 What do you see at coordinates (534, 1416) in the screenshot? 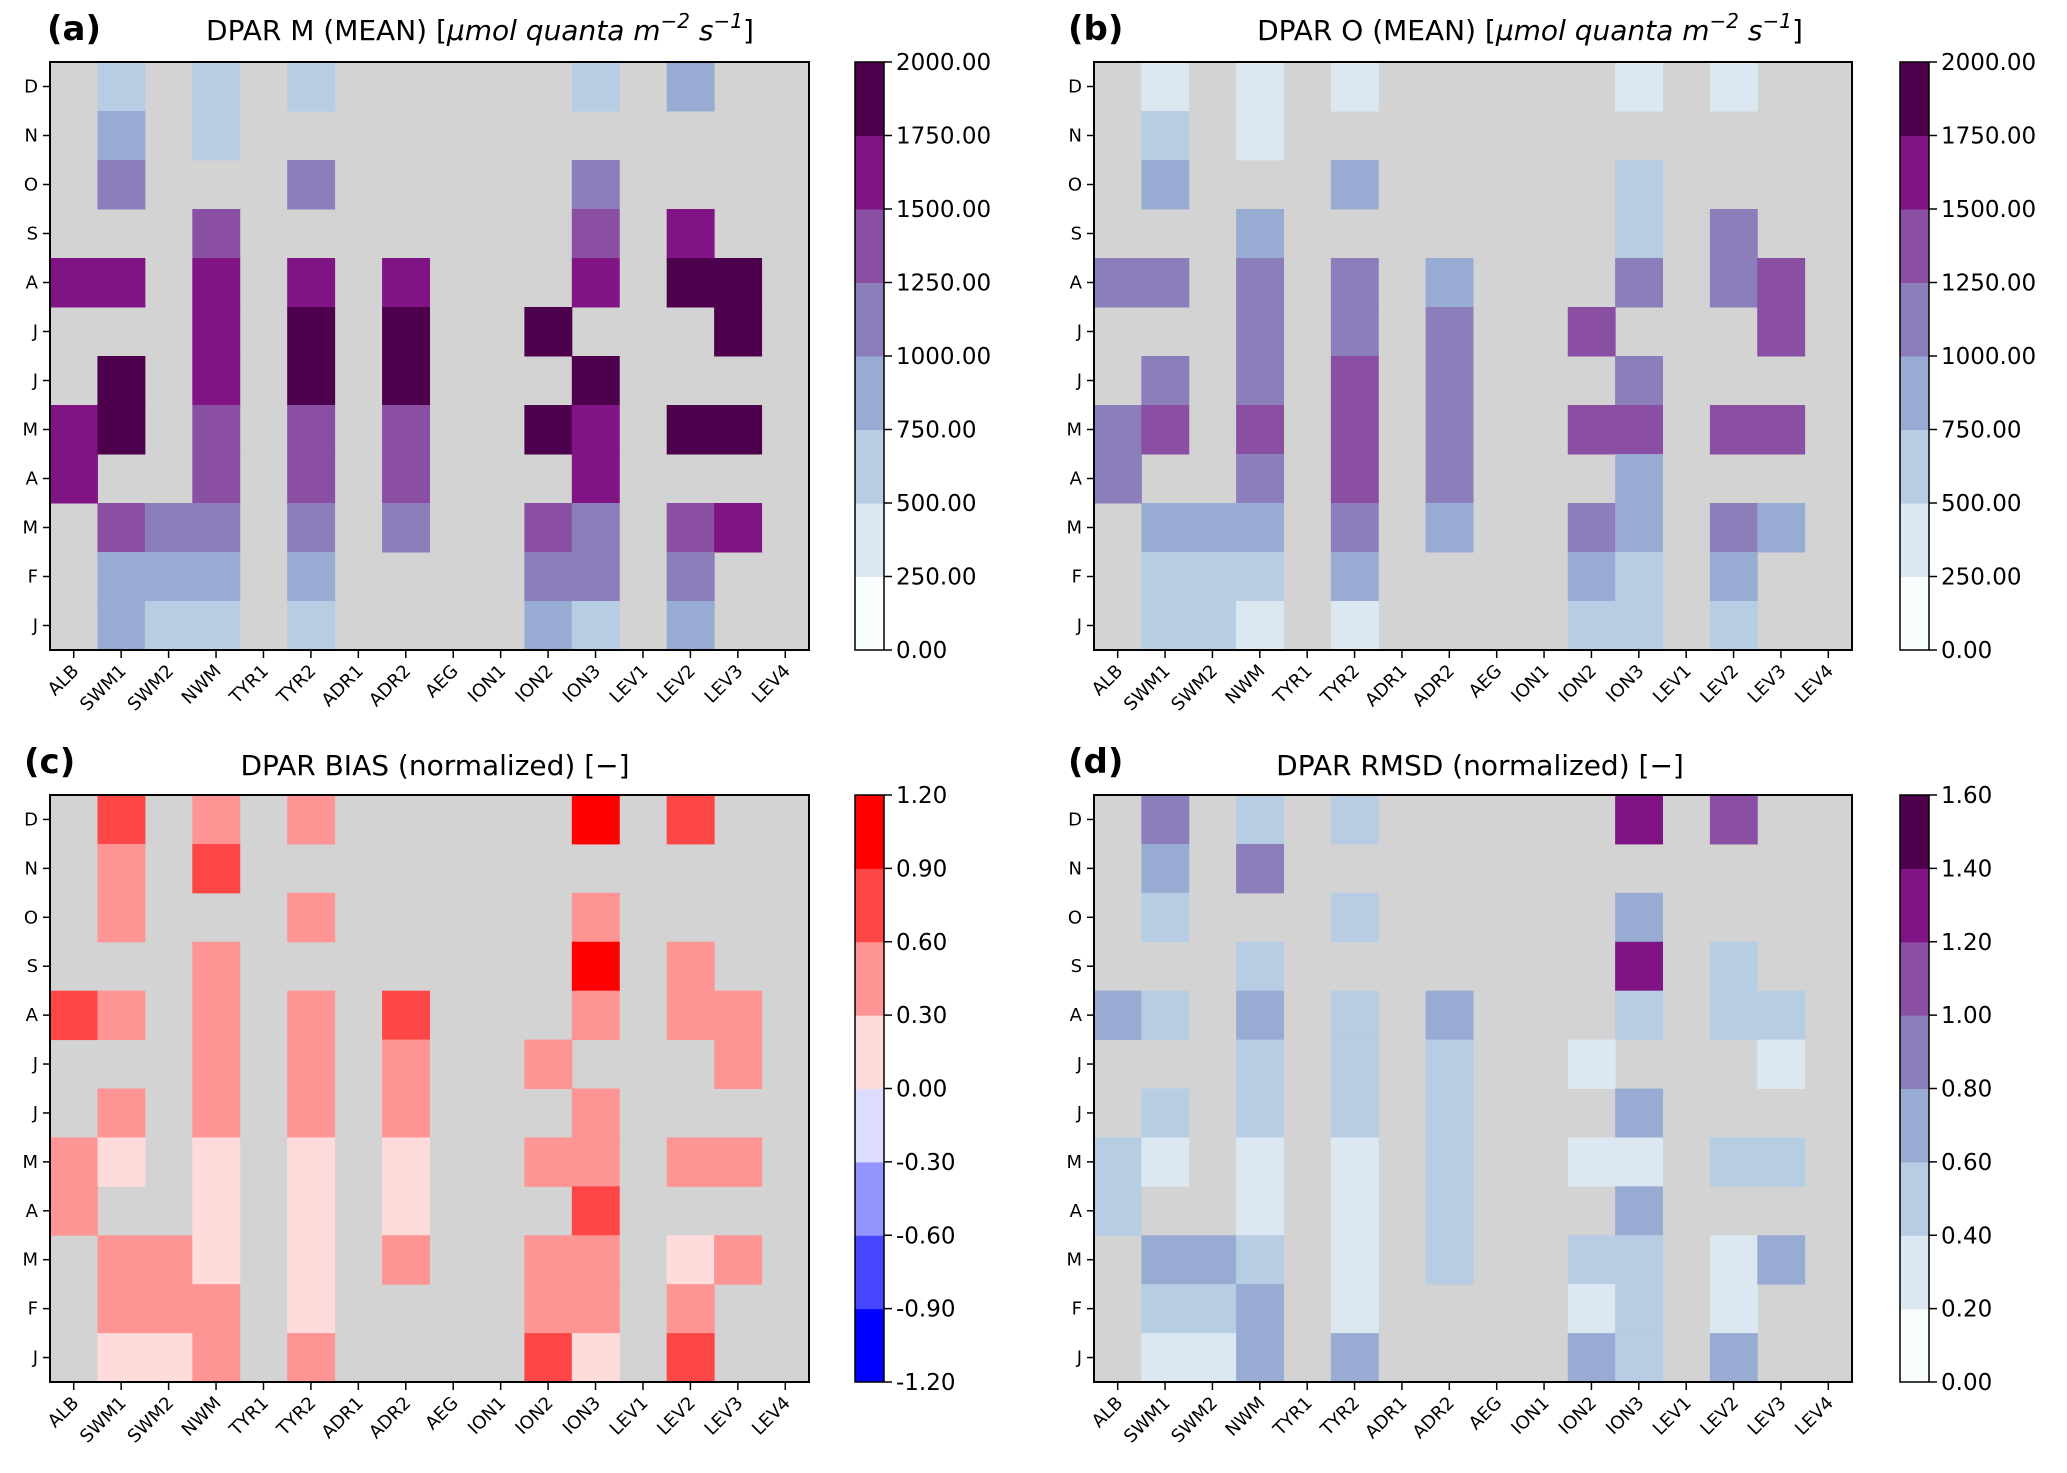
I see `x-tick-label: ION2` at bounding box center [534, 1416].